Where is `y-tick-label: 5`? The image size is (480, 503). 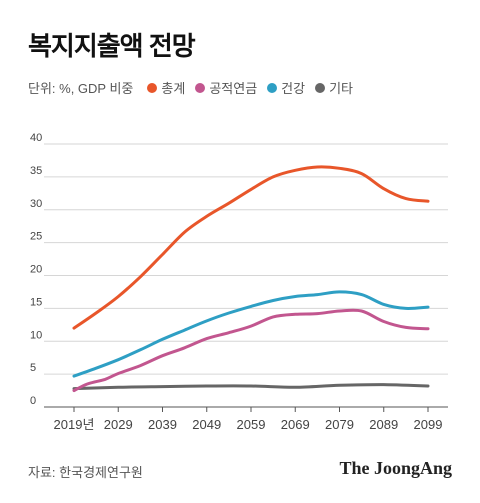
y-tick-label: 5 is located at coordinates (33, 368).